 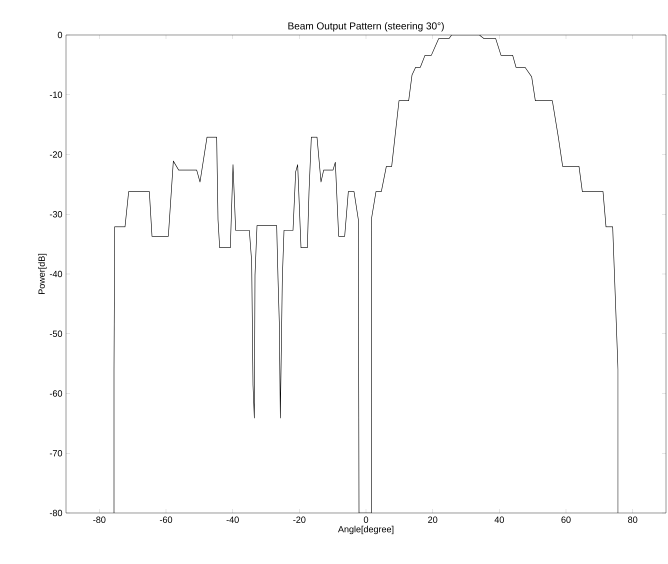 I want to click on y-tick-label: -10, so click(x=56, y=95).